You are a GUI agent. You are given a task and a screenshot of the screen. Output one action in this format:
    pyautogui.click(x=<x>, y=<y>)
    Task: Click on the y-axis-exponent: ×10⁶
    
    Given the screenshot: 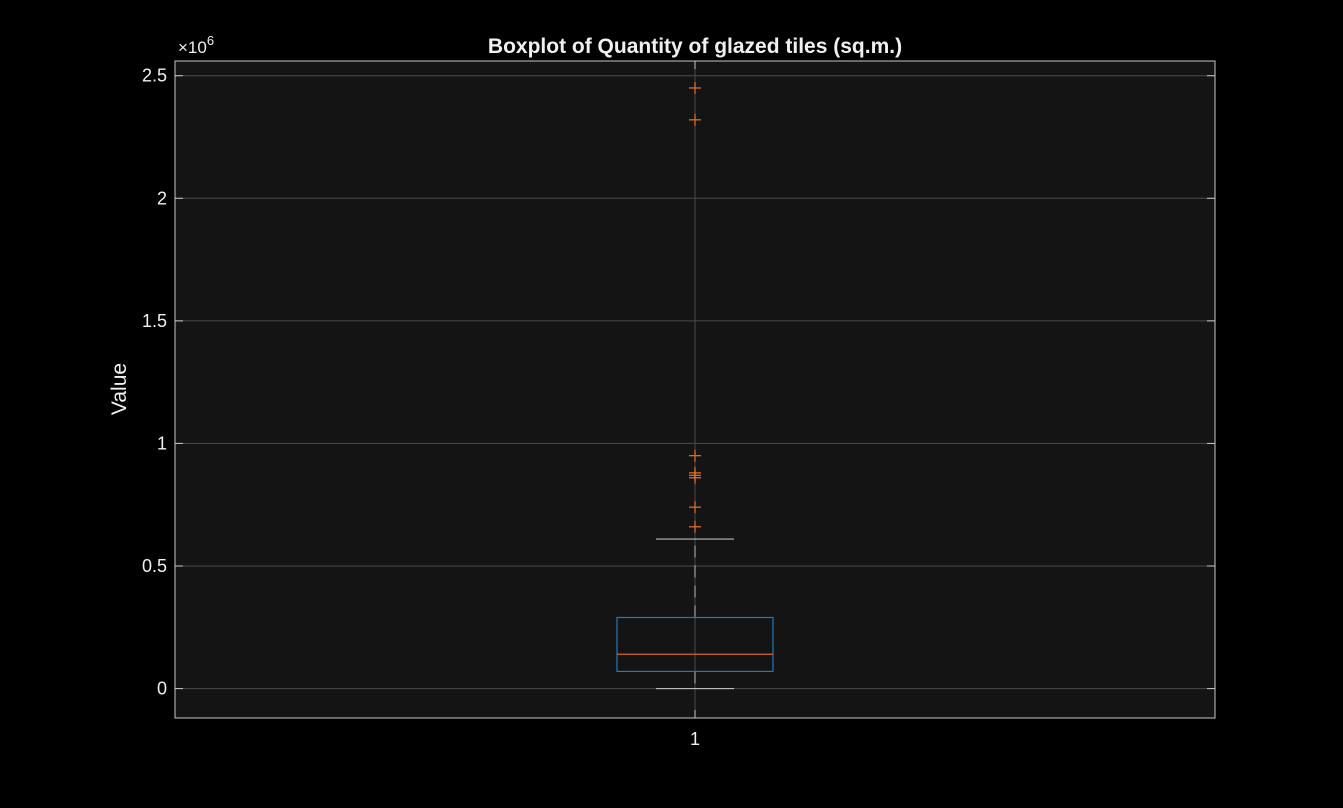 What is the action you would take?
    pyautogui.click(x=196, y=45)
    